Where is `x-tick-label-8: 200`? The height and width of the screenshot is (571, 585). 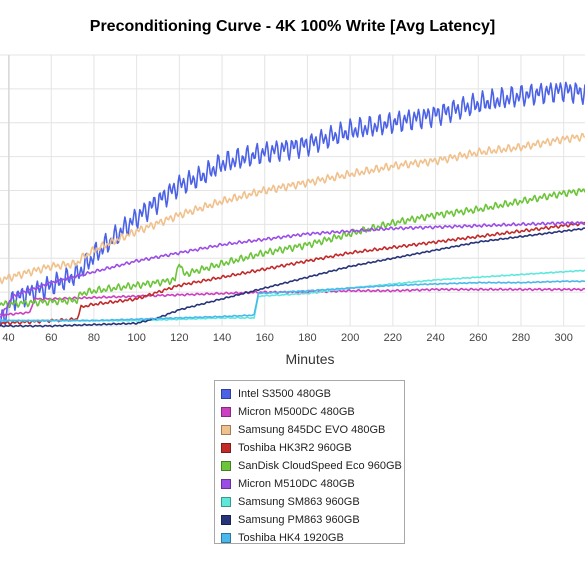 x-tick-label-8: 200 is located at coordinates (350, 338).